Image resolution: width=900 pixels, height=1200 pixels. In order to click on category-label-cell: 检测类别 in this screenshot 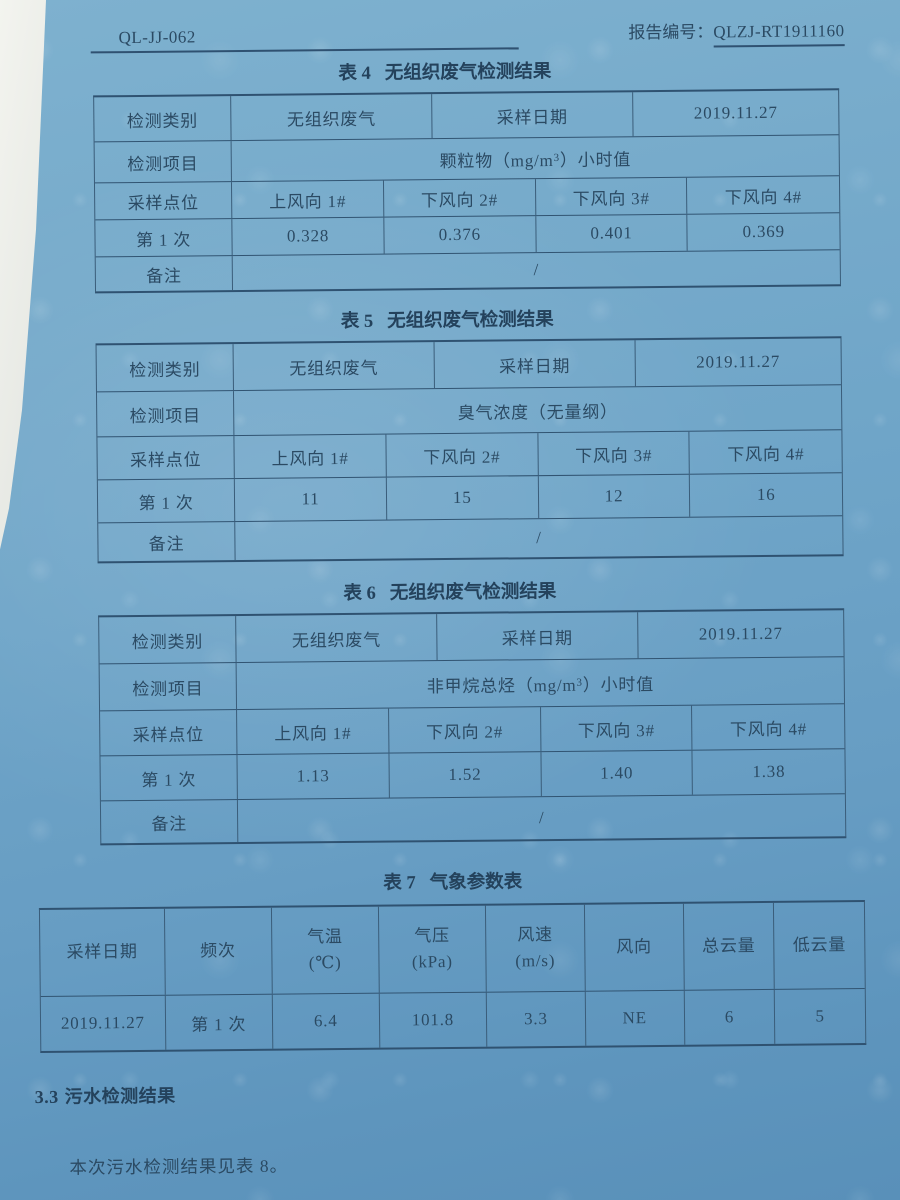, I will do `click(162, 120)`.